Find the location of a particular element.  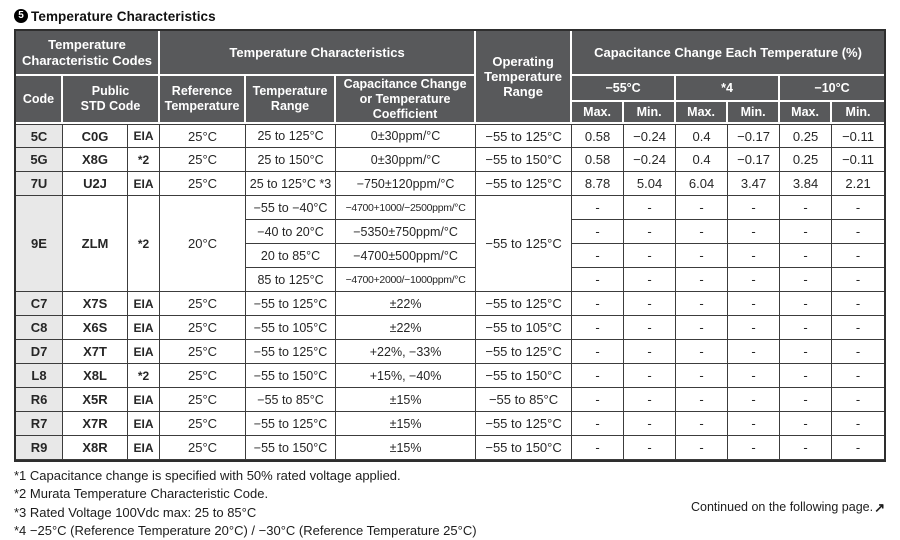

coefficient-cell: −4700+1000/−2500ppm/°C is located at coordinates (406, 208).